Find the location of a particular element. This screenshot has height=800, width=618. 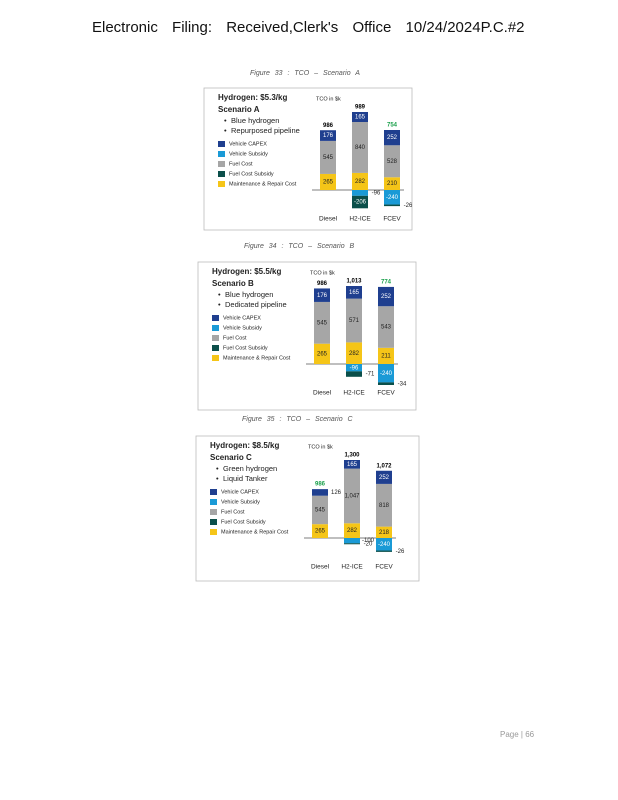

segment-label: 176 is located at coordinates (322, 296).